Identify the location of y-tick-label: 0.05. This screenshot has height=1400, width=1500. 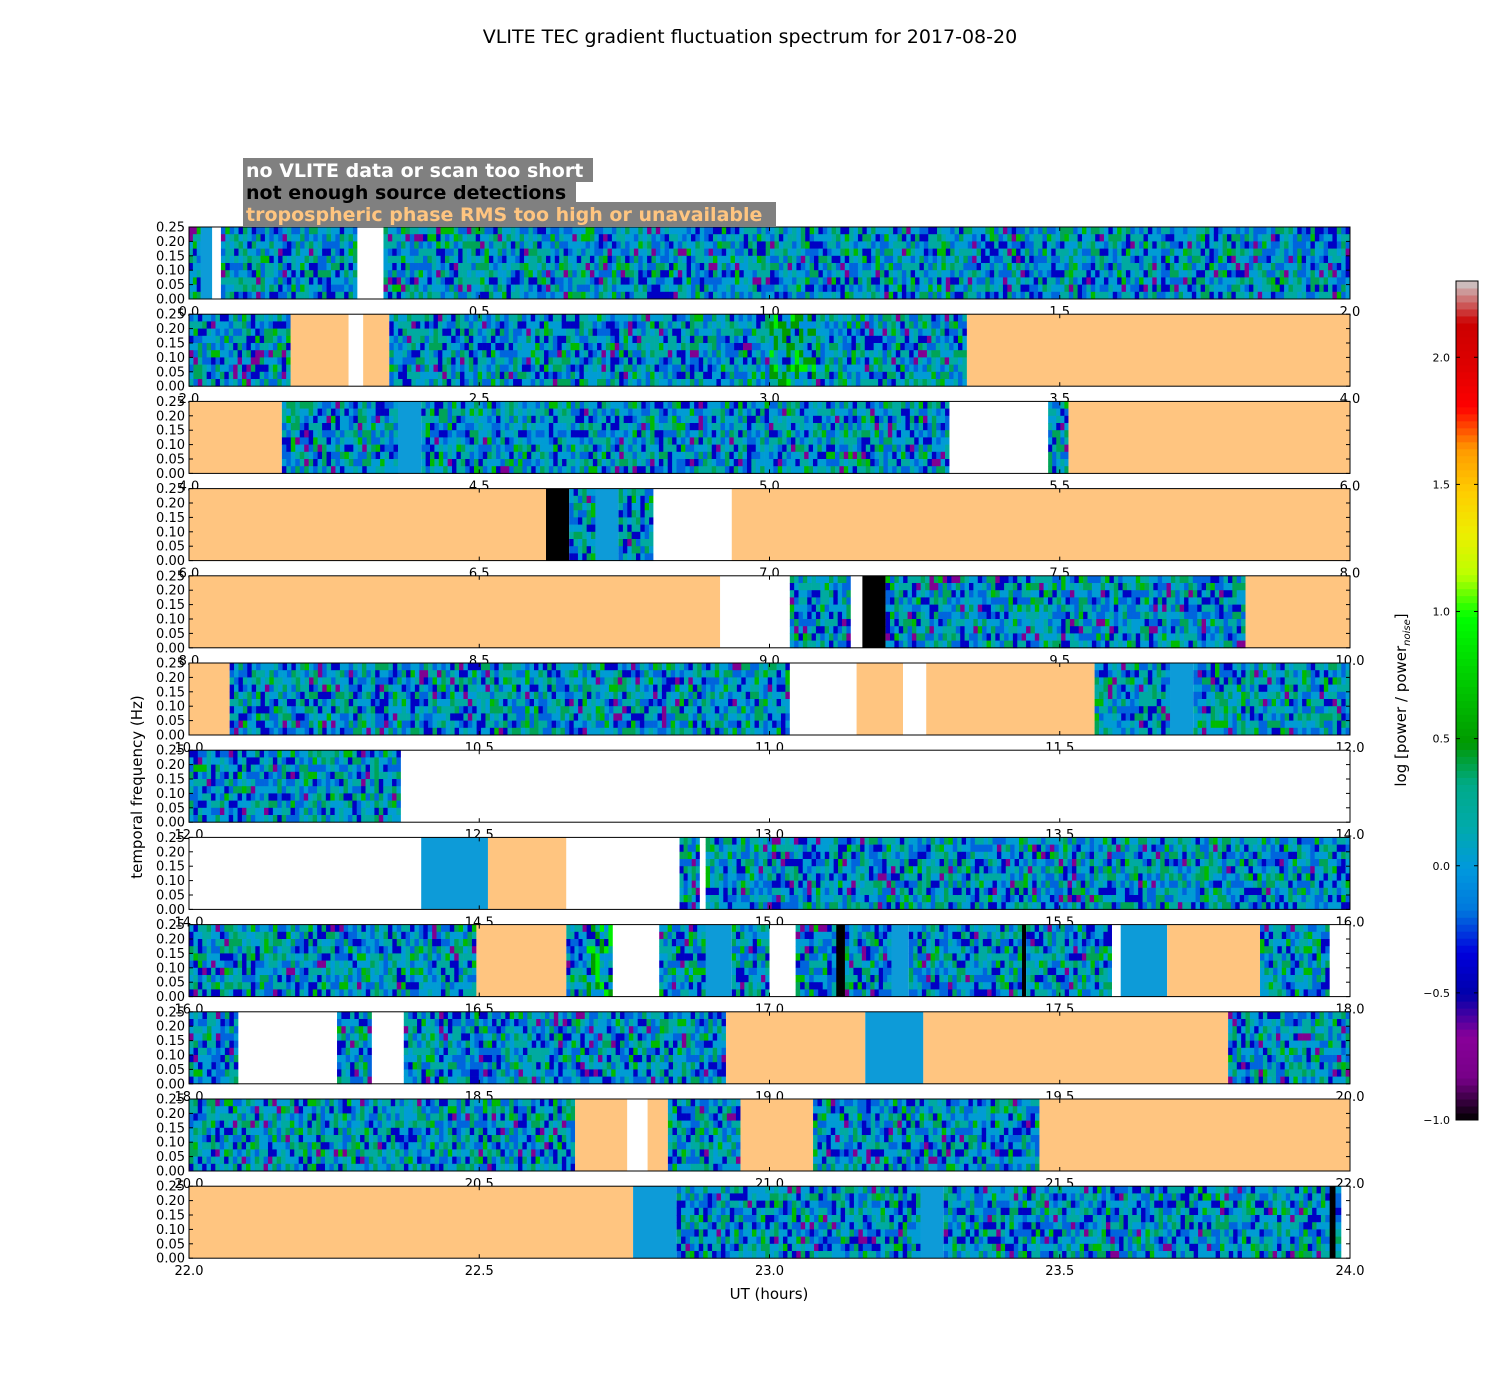
(170, 372).